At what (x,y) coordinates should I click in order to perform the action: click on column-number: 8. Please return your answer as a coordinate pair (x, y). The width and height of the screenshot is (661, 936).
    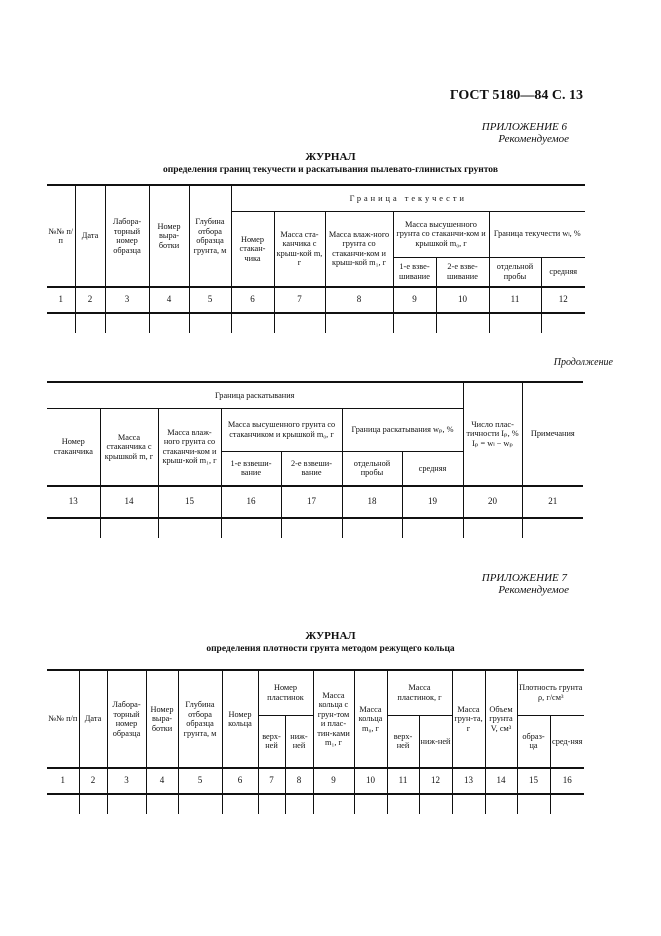
    Looking at the image, I should click on (299, 781).